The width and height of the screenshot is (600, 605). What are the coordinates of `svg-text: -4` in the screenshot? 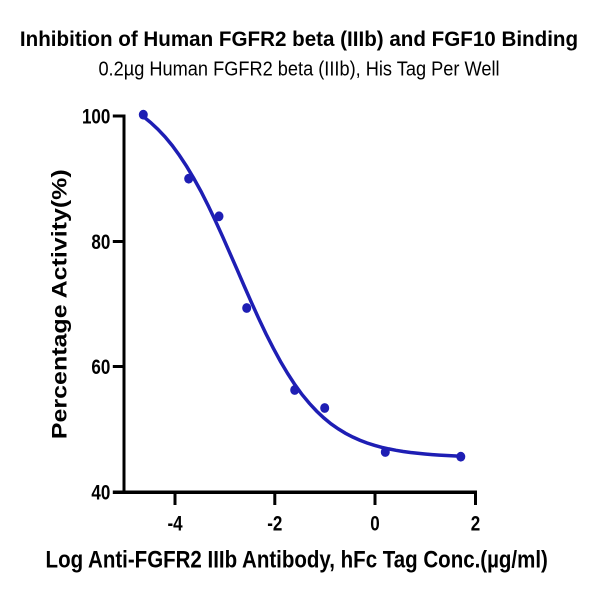 It's located at (174, 524).